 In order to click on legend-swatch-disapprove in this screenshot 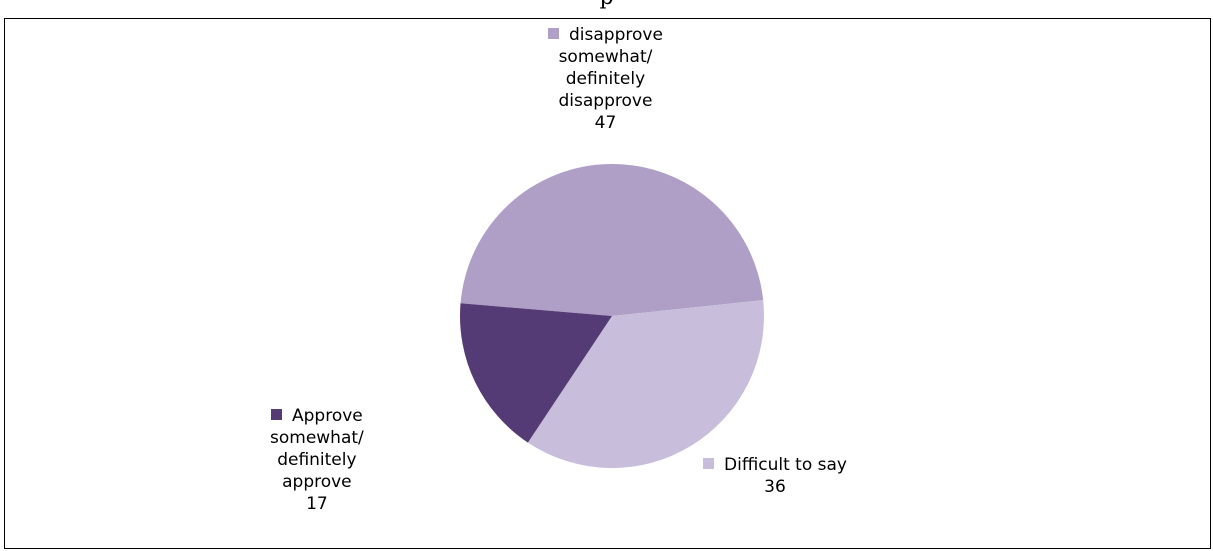, I will do `click(553, 33)`.